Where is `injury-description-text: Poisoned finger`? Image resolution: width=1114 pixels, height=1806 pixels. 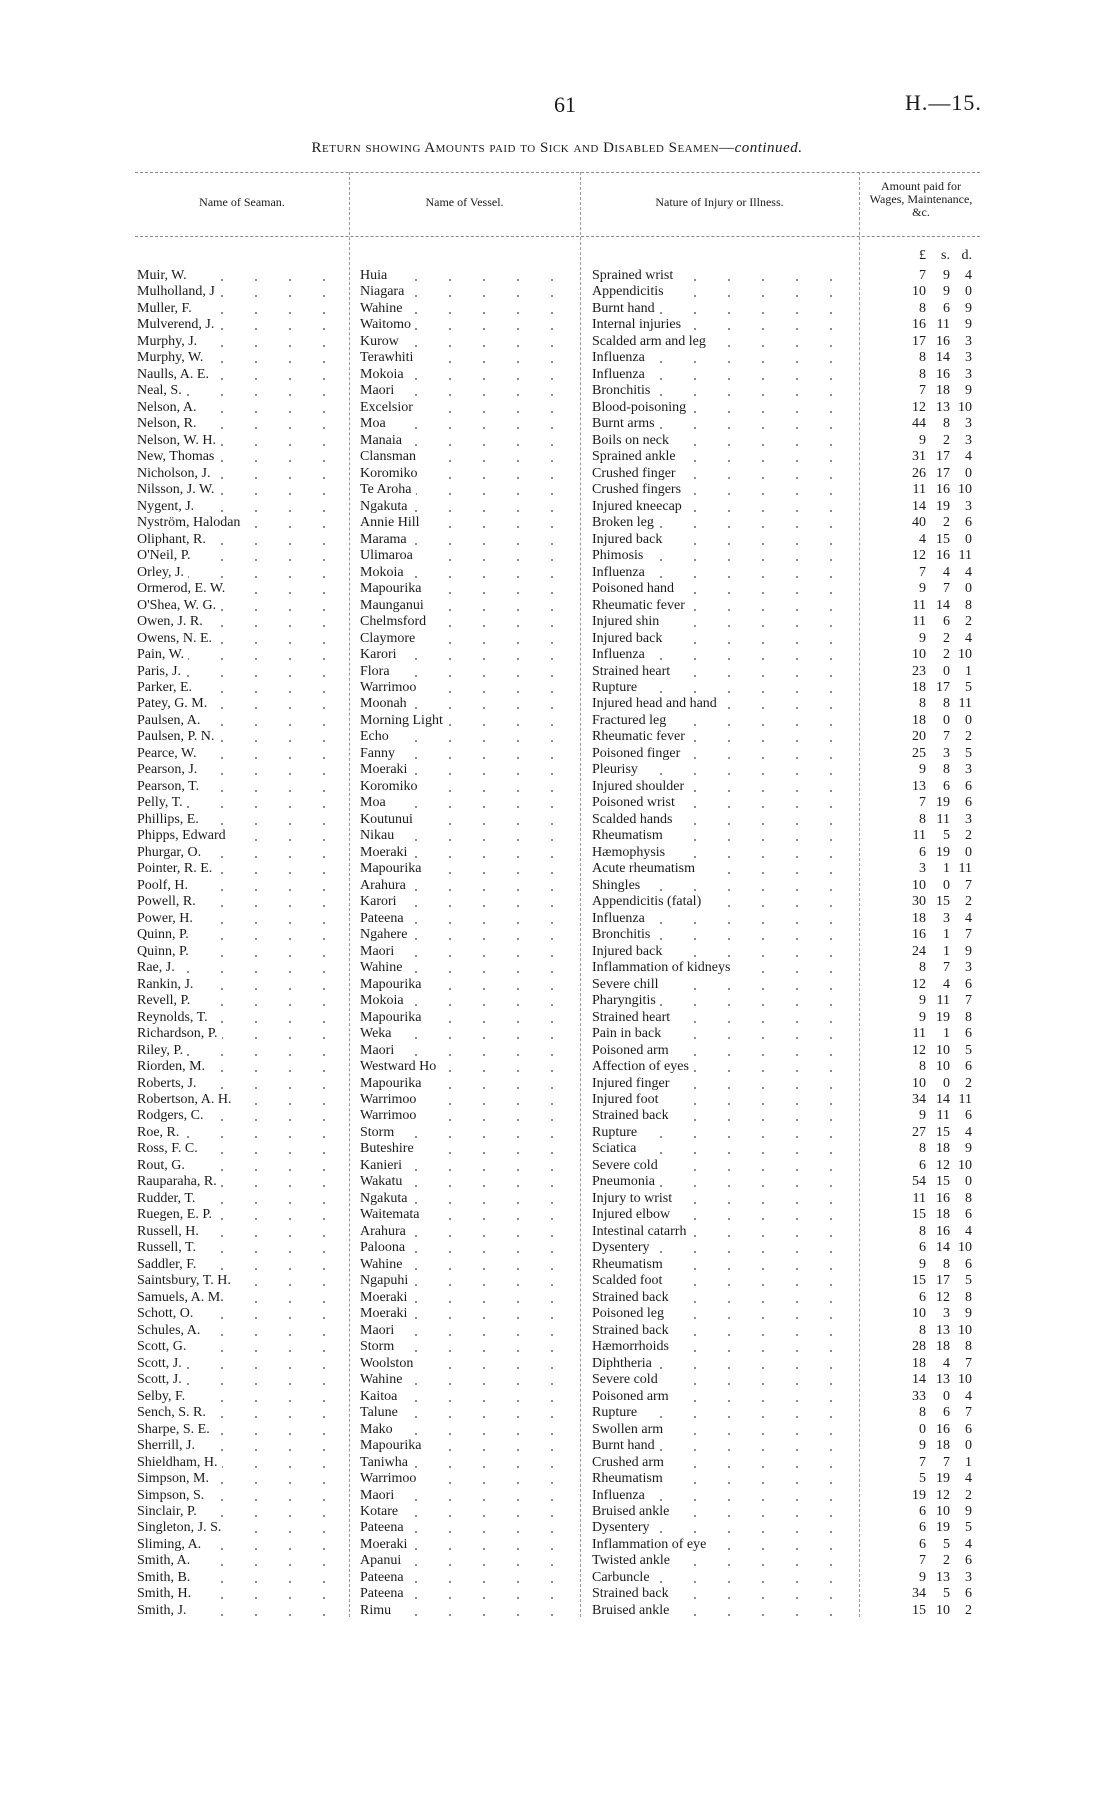
injury-description-text: Poisoned finger is located at coordinates (638, 753).